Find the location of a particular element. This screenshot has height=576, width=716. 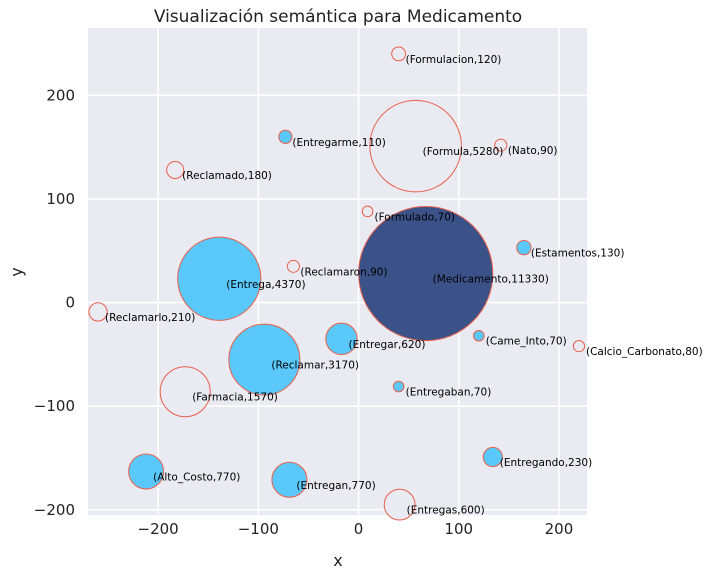

data-point-label: (Formula,5280) is located at coordinates (463, 152).